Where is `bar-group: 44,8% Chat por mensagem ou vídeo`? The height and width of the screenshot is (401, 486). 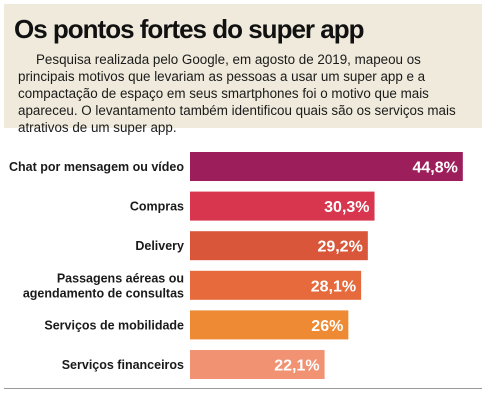
bar-group: 44,8% Chat por mensagem ou vídeo is located at coordinates (236, 166).